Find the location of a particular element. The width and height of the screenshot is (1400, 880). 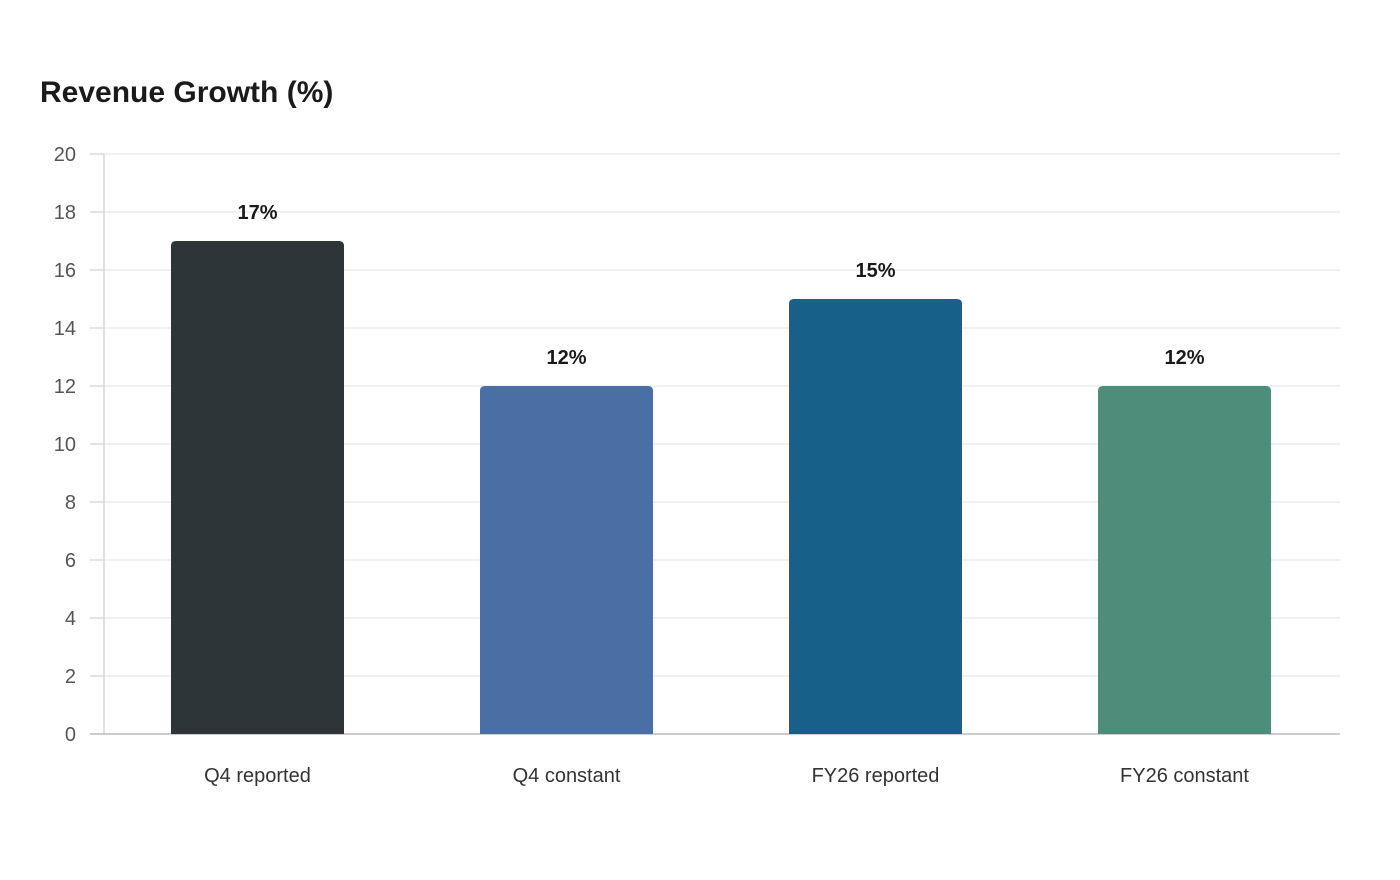

data-label: 17% is located at coordinates (257, 213).